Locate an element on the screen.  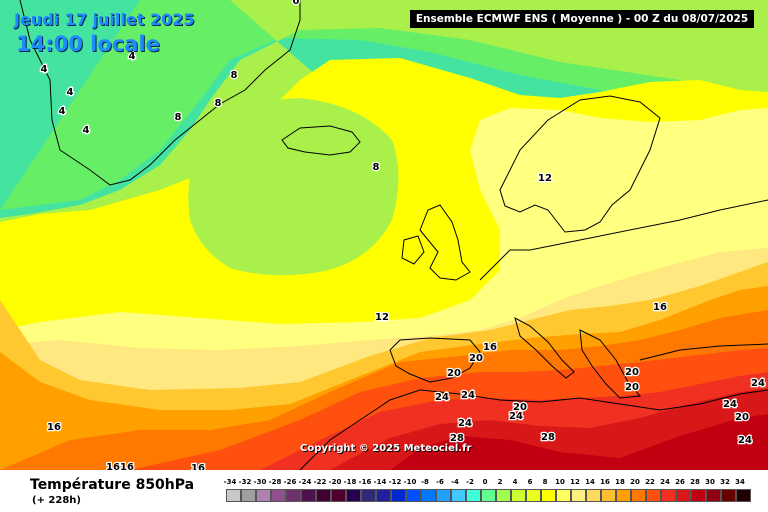
legend-tick-label: -34 is located at coordinates (230, 482).